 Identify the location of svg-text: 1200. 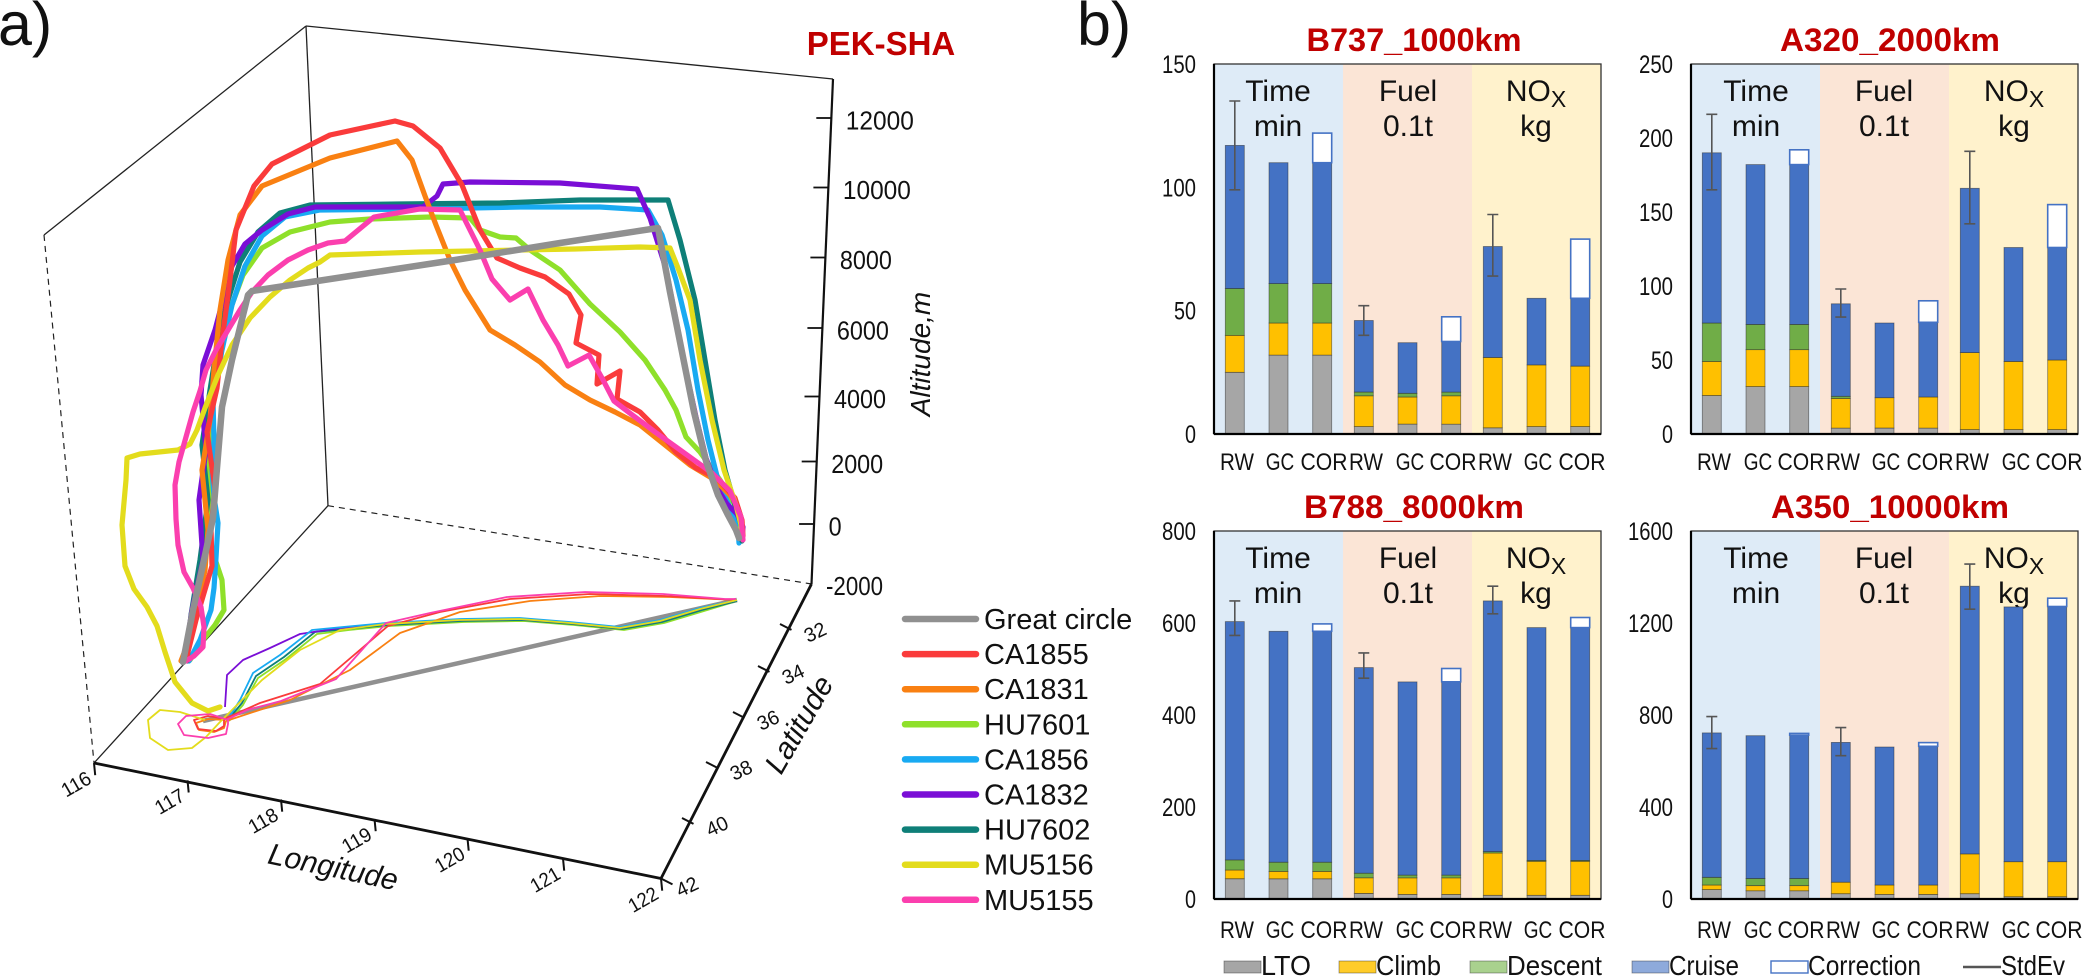
(1650, 624).